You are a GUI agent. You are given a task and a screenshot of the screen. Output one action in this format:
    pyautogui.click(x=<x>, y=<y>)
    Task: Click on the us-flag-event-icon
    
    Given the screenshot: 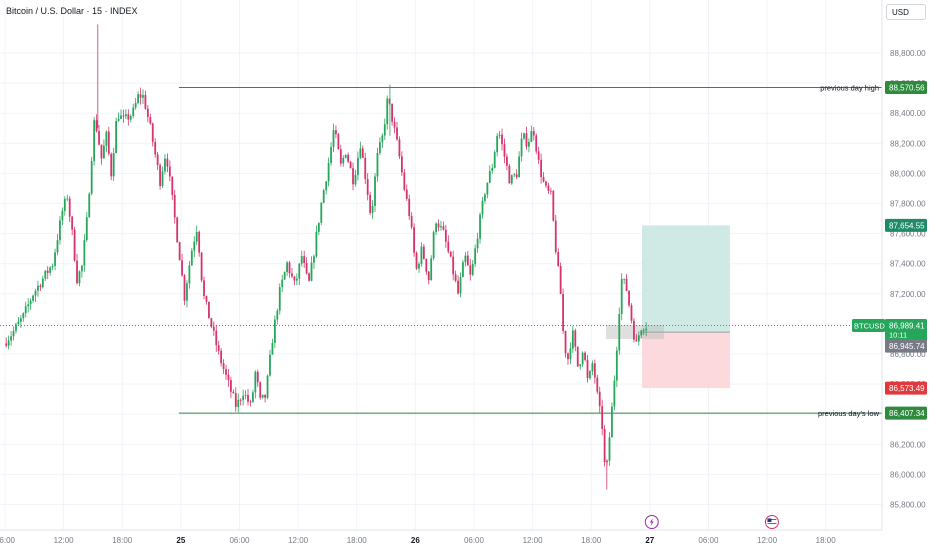 What is the action you would take?
    pyautogui.click(x=771, y=522)
    